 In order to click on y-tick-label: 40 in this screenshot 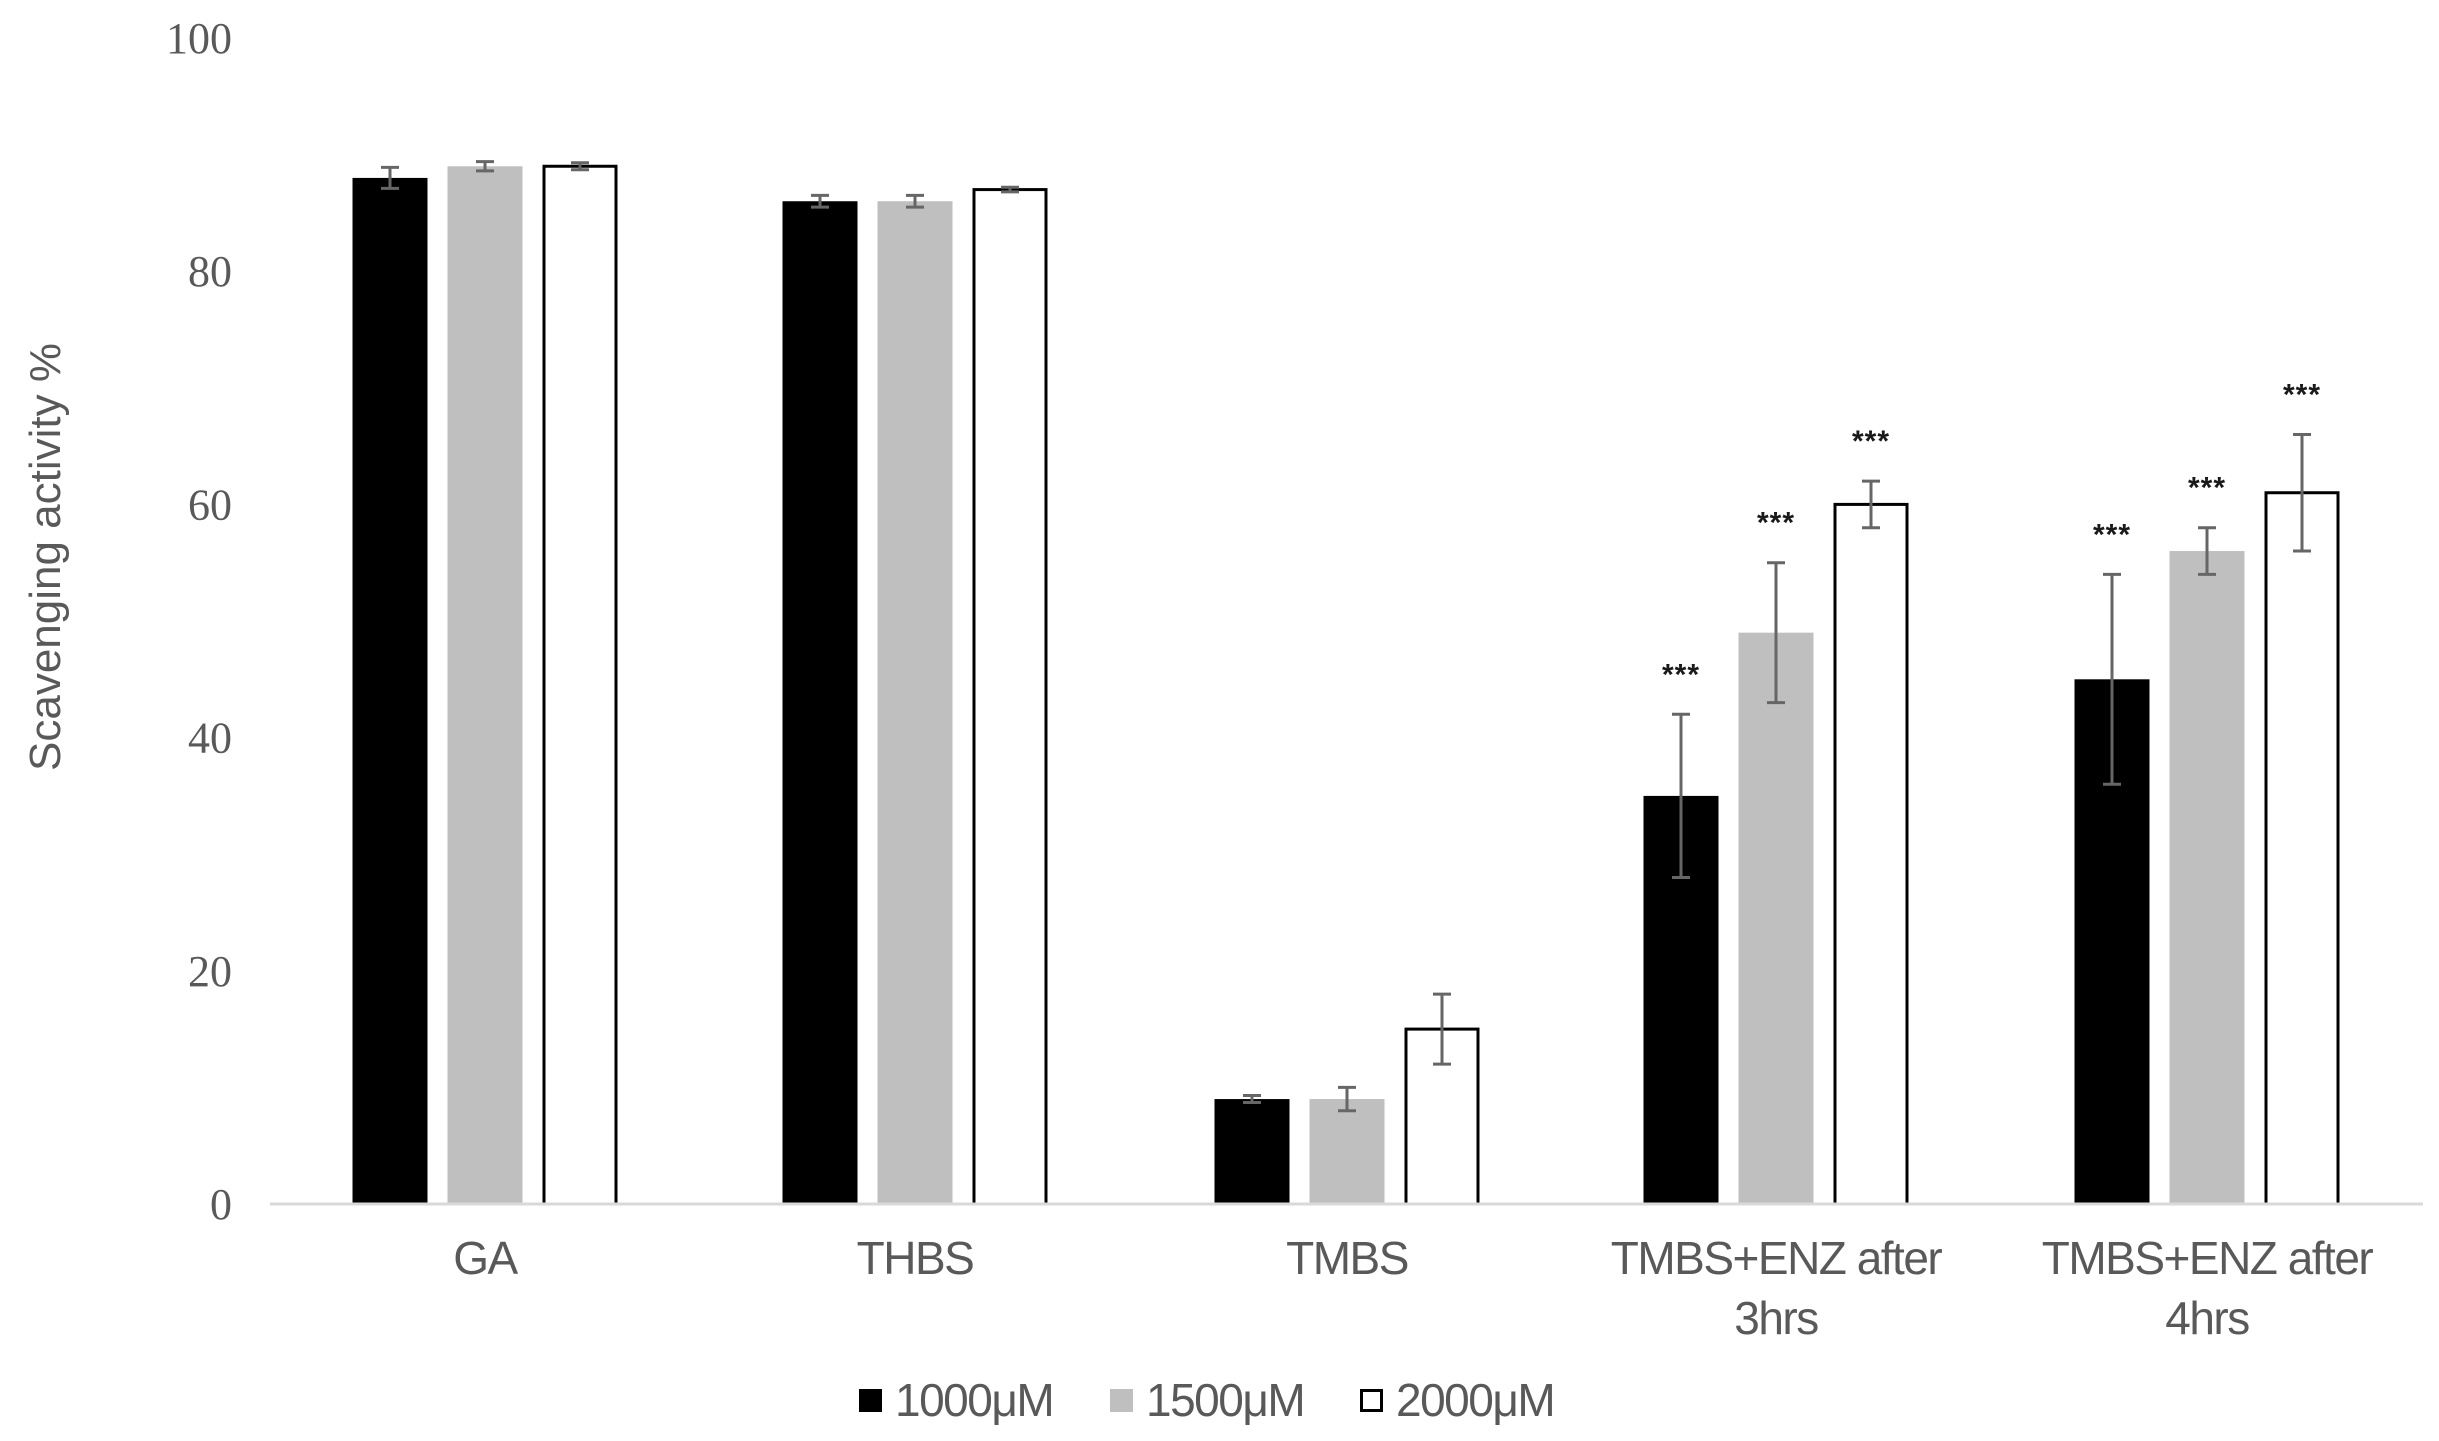, I will do `click(210, 738)`.